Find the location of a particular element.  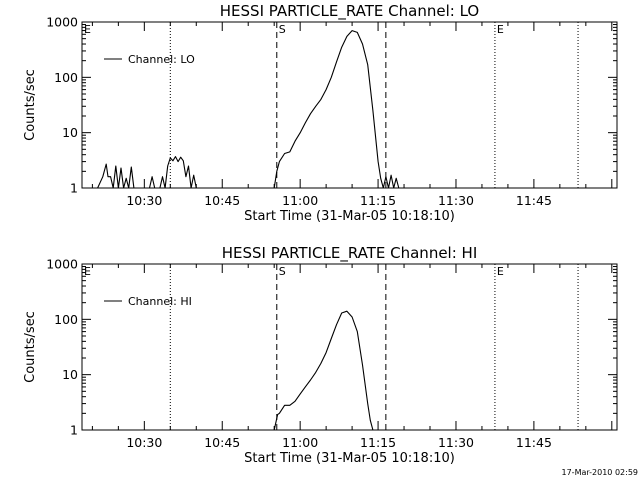

legend-label: Channel: LO is located at coordinates (161, 59).